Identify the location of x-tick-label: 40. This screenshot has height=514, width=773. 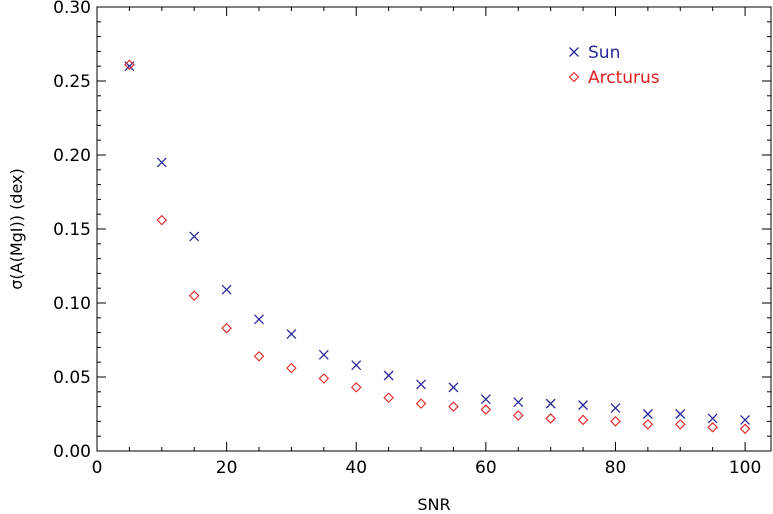
(356, 468).